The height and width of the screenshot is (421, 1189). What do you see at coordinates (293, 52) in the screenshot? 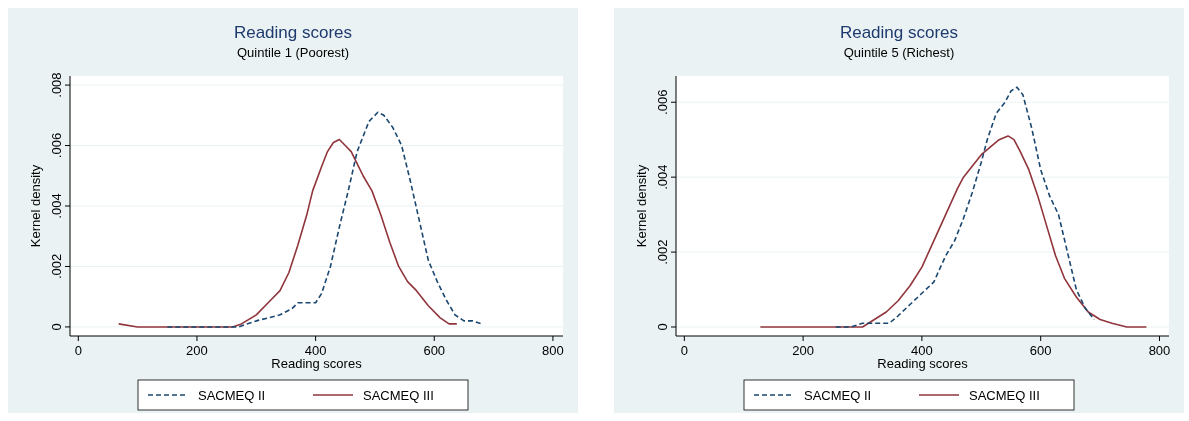
I see `chart-subtitle: Quintile 1 (Poorest)` at bounding box center [293, 52].